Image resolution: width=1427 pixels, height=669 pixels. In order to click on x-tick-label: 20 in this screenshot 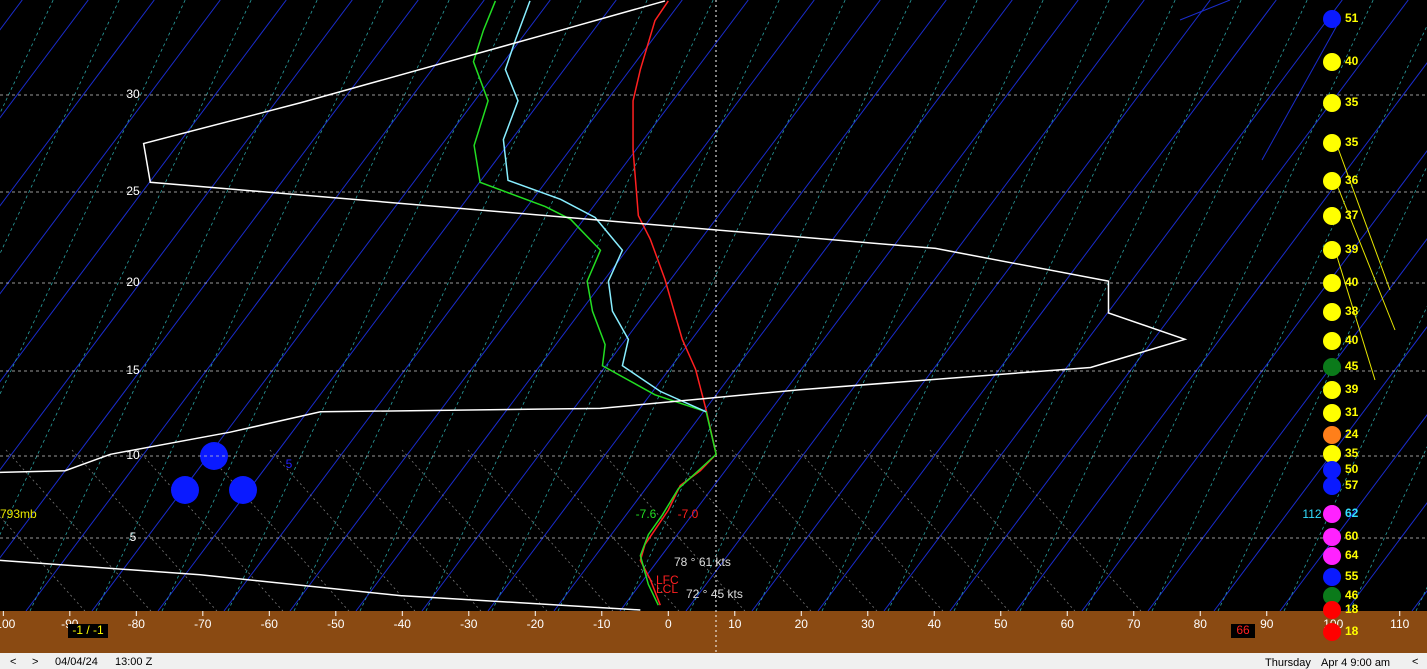, I will do `click(802, 624)`.